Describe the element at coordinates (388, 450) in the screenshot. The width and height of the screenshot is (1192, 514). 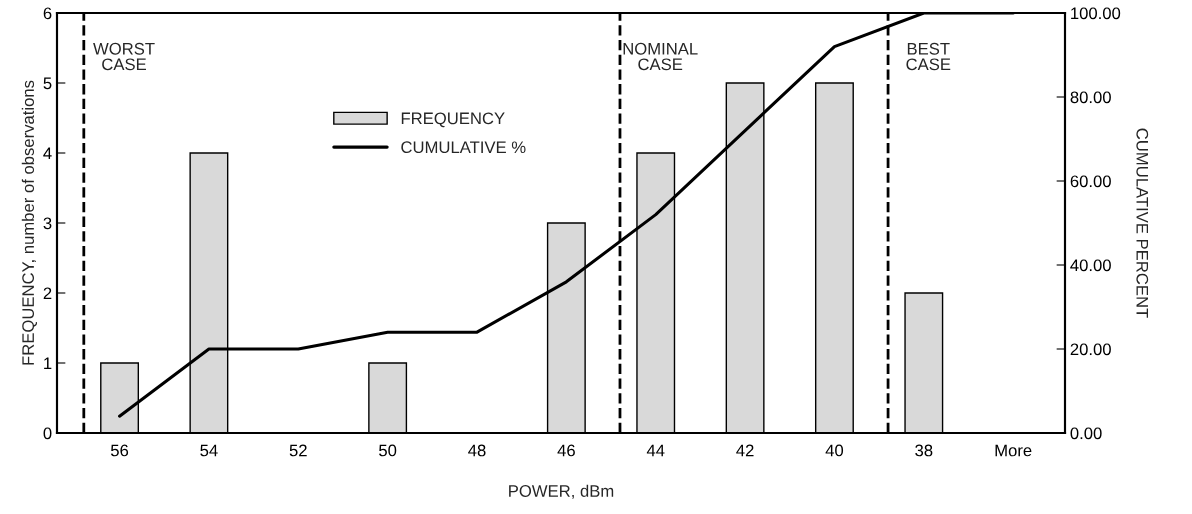
I see `x-tick-label: 50` at that location.